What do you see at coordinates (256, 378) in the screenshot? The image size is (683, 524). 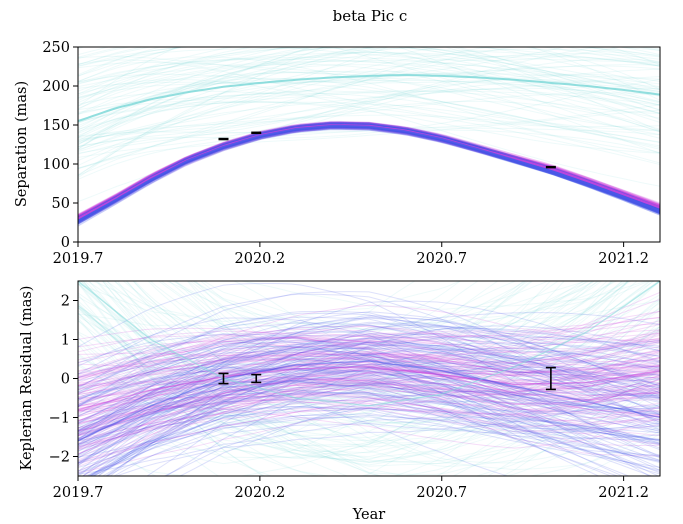 I see `observation-errorbar` at bounding box center [256, 378].